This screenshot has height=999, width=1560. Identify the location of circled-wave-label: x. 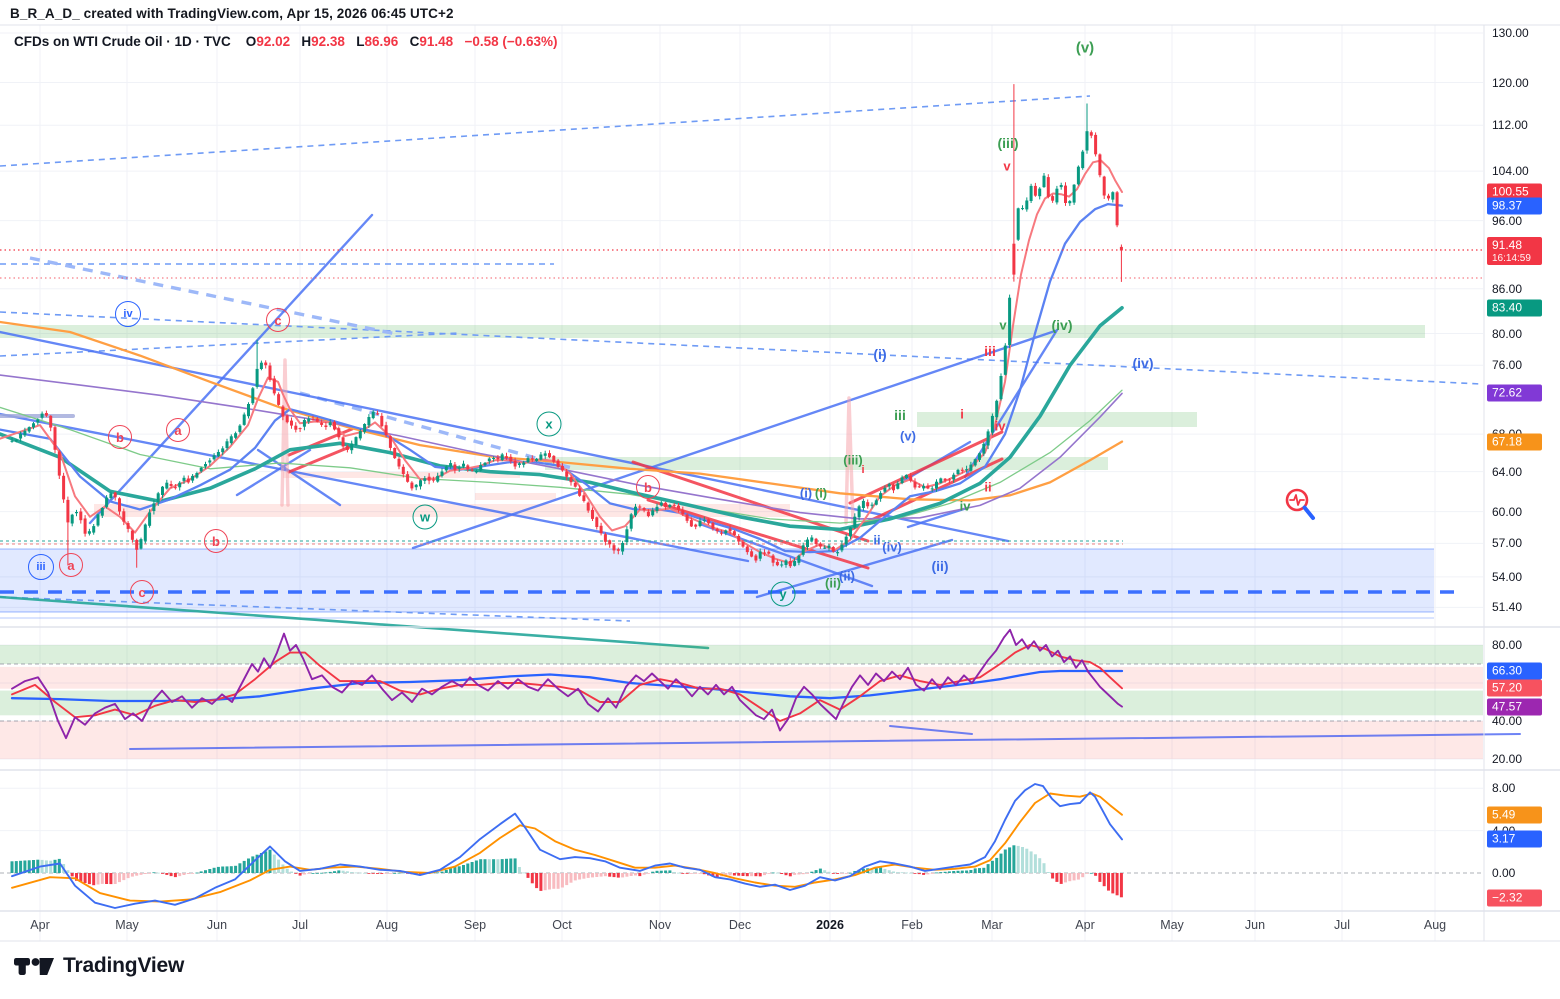
(549, 424).